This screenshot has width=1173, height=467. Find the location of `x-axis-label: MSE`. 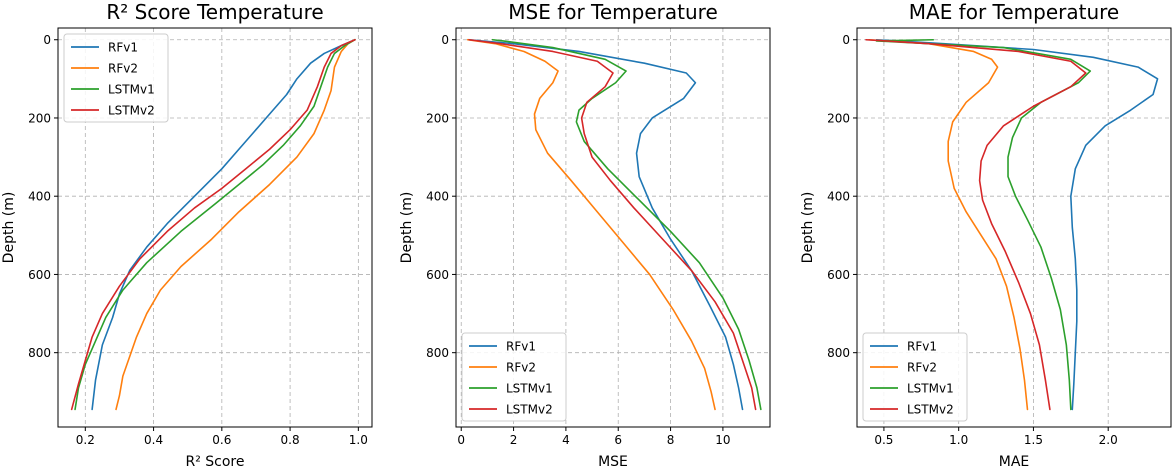

x-axis-label: MSE is located at coordinates (613, 460).